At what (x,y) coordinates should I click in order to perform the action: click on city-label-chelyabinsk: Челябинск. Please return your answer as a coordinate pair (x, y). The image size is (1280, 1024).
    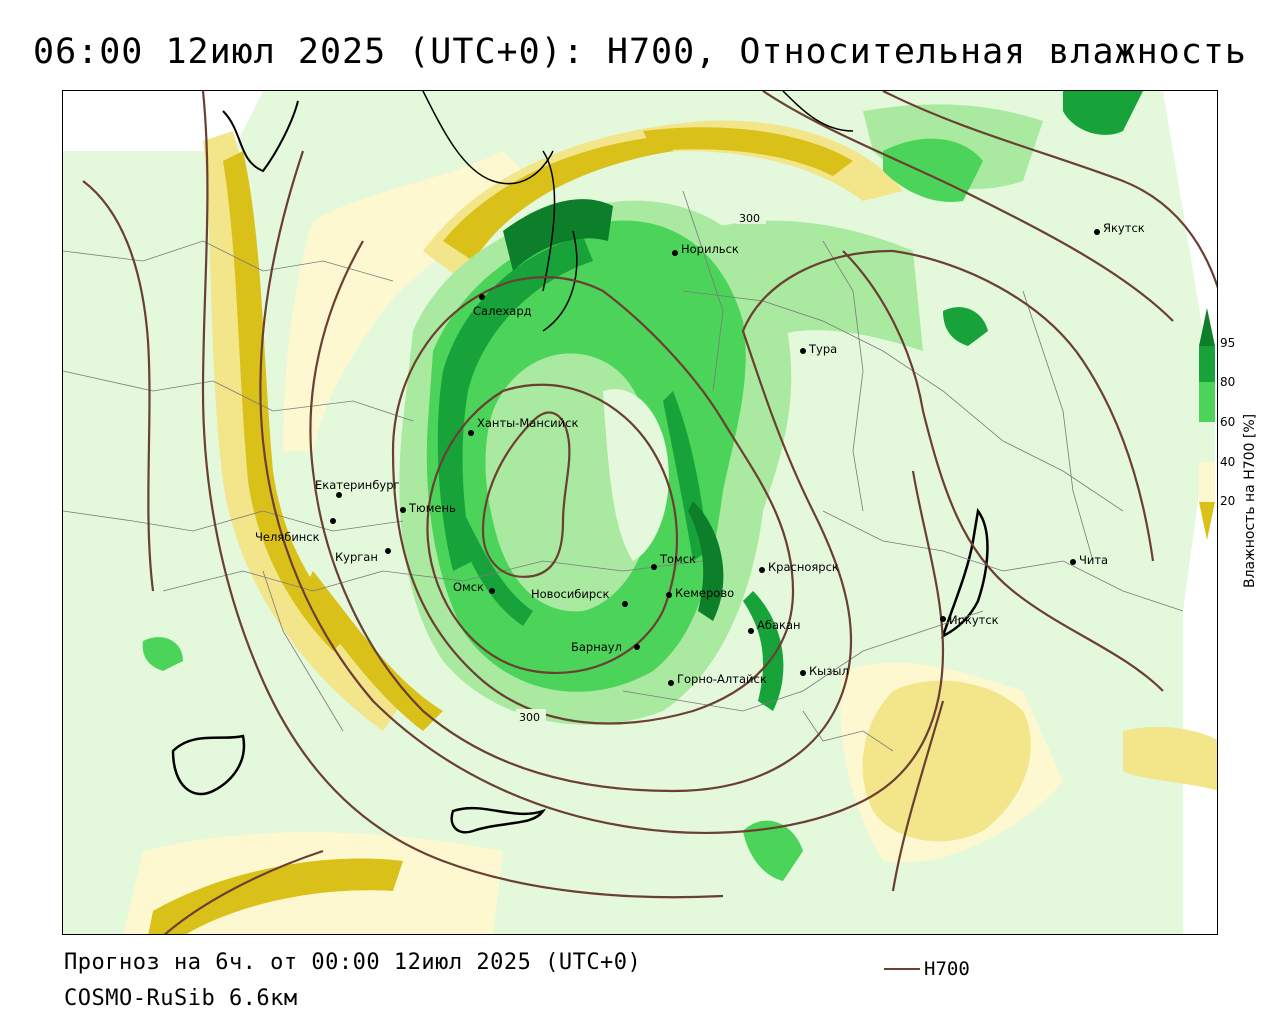
    Looking at the image, I should click on (287, 537).